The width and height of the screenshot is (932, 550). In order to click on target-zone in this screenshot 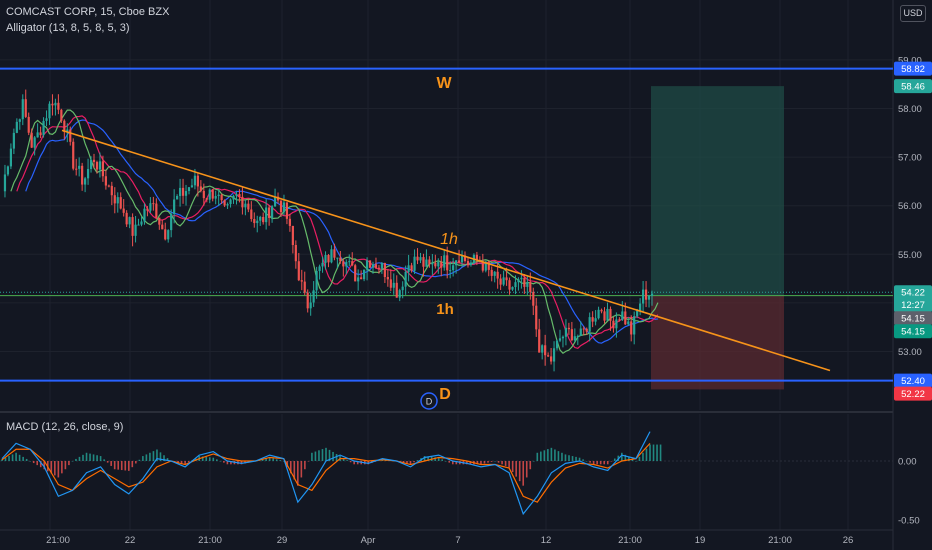, I will do `click(717, 191)`.